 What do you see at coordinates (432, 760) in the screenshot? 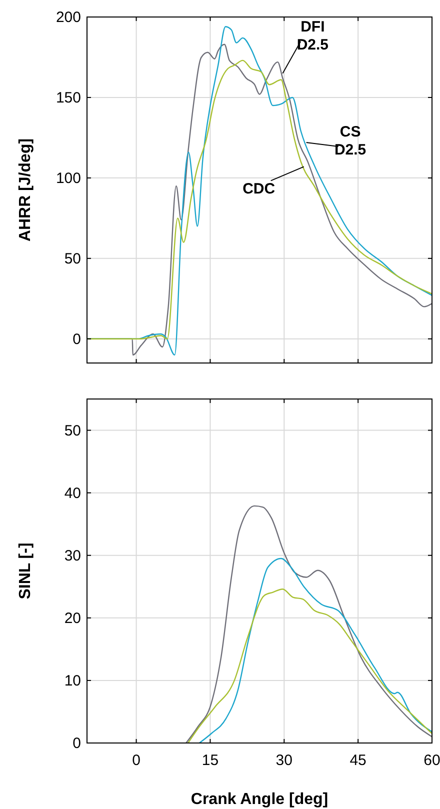
I see `x-tick-label: 60` at bounding box center [432, 760].